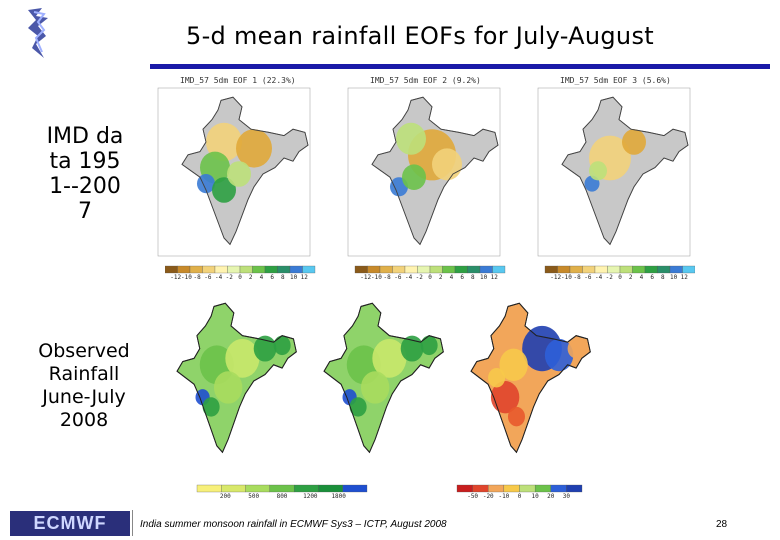 Image resolution: width=780 pixels, height=540 pixels. I want to click on ecmwf-logo-bar: ECMWF, so click(70, 523).